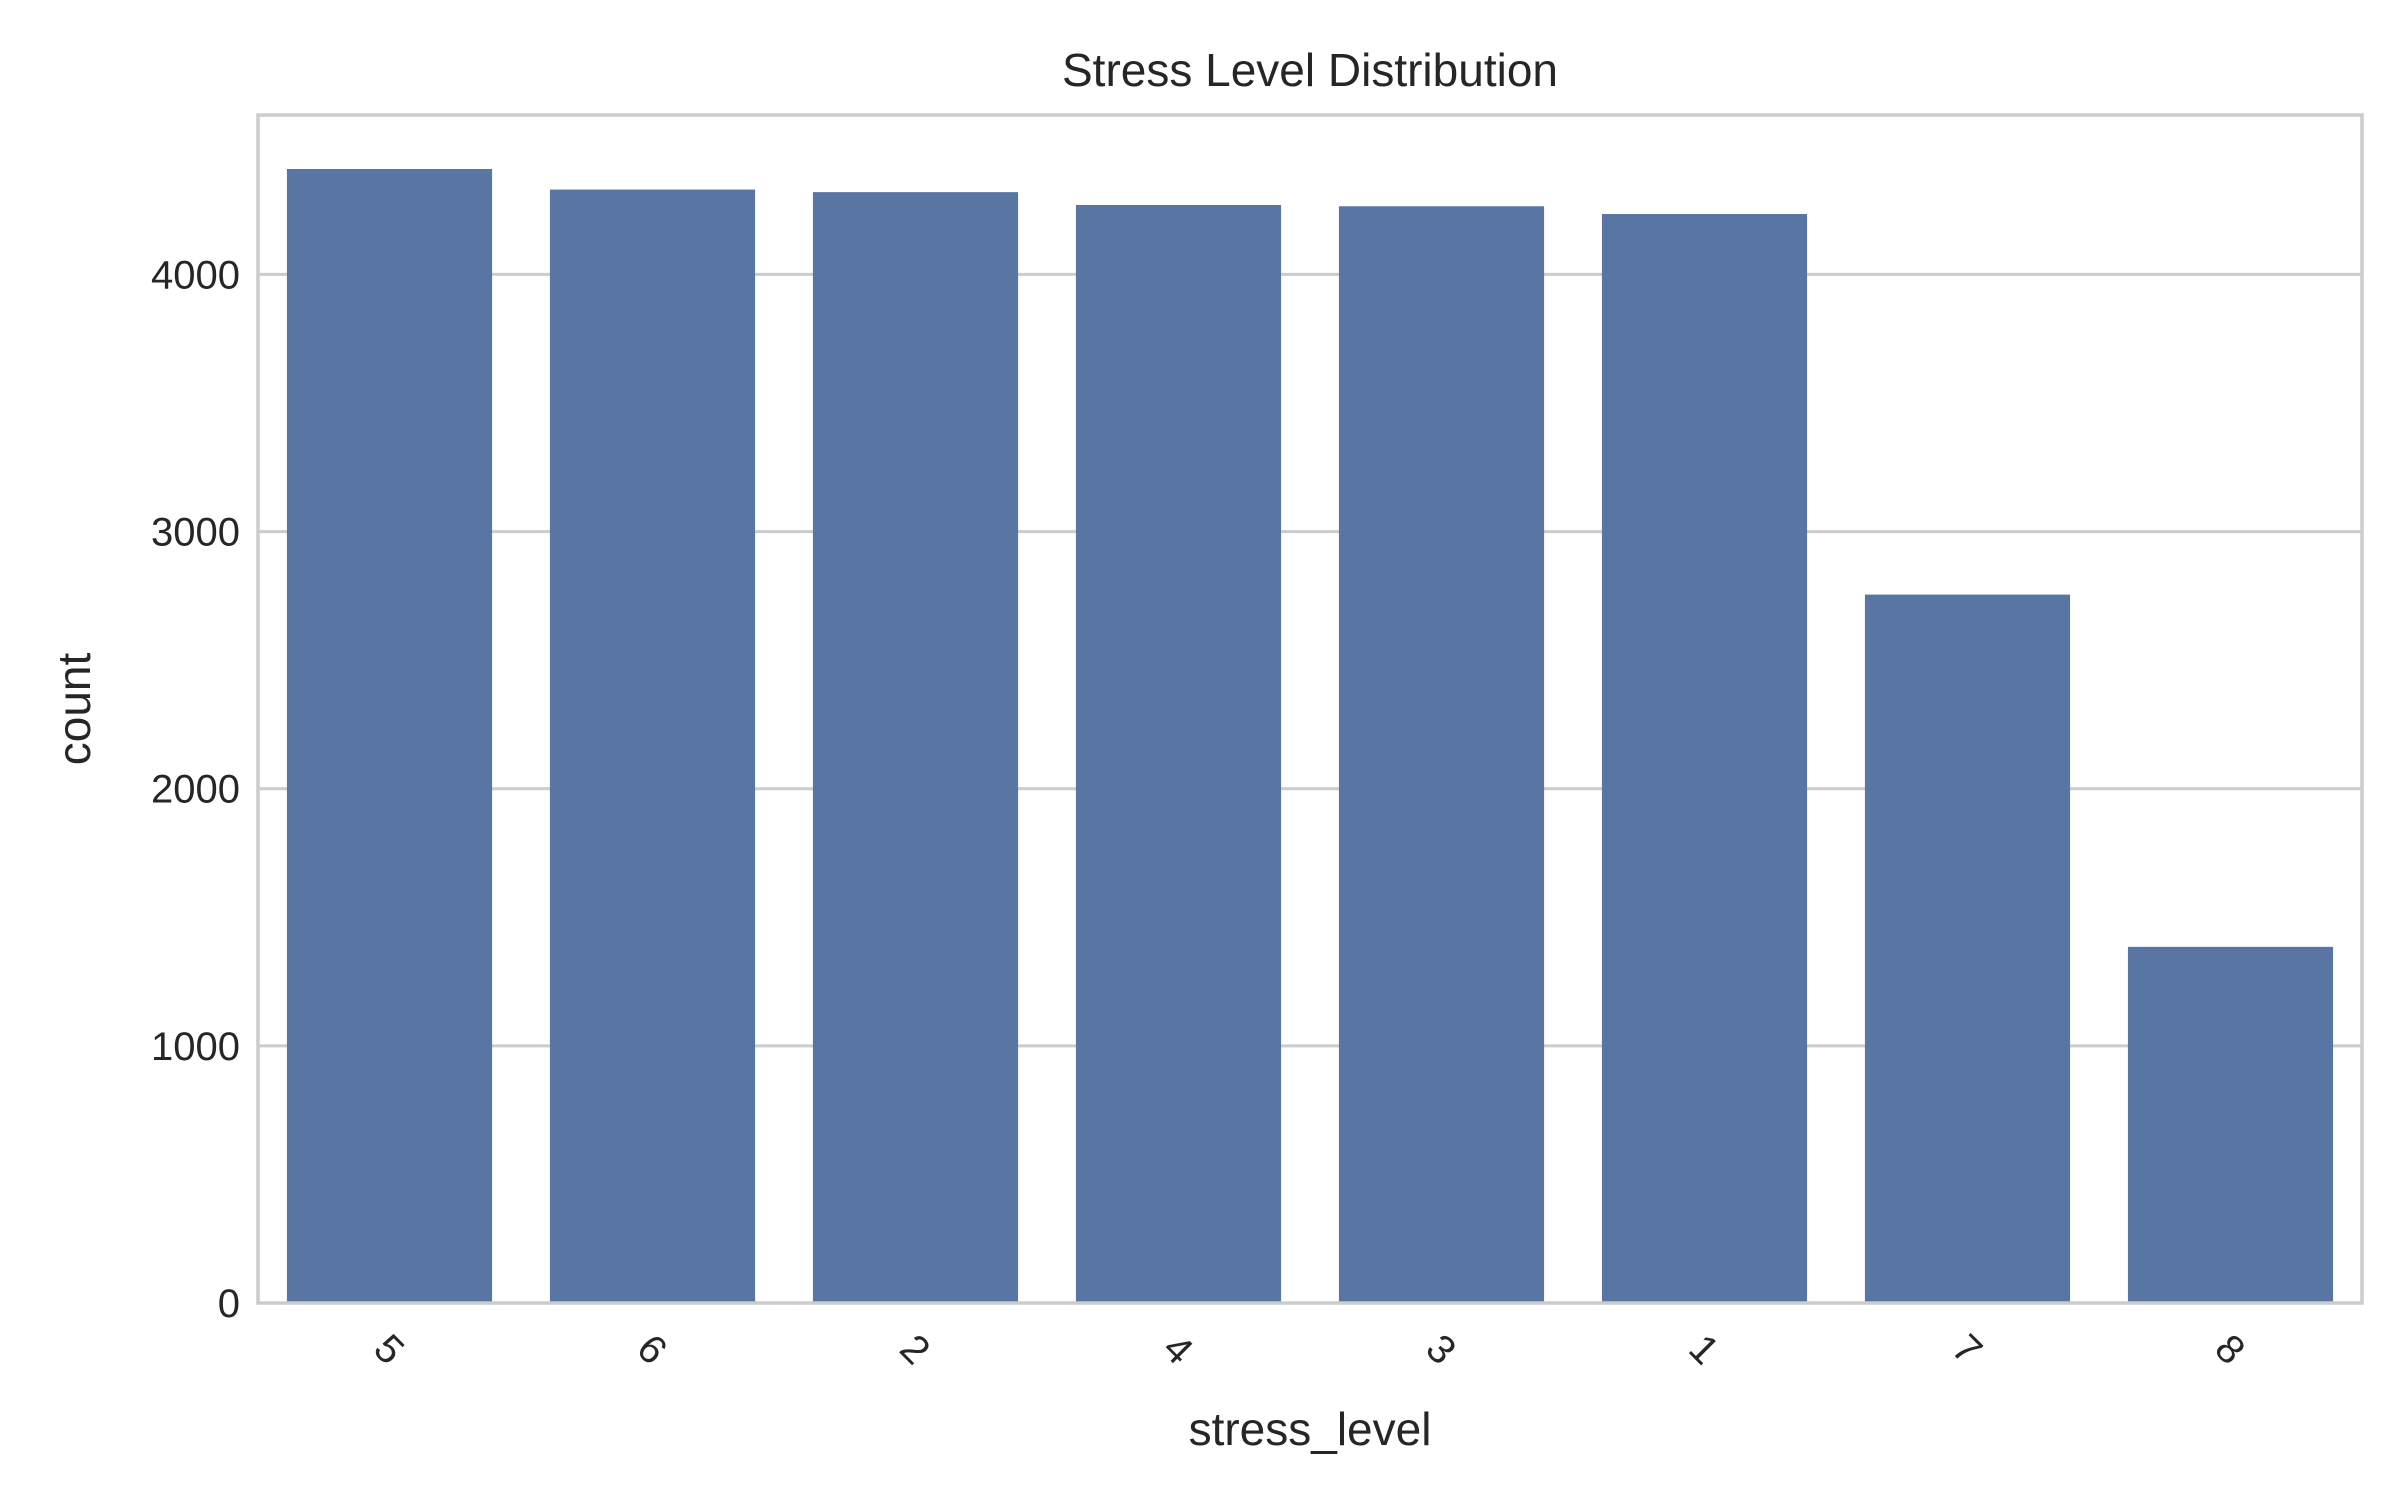 Image resolution: width=2400 pixels, height=1505 pixels. I want to click on y-tick-label: 2000, so click(195, 790).